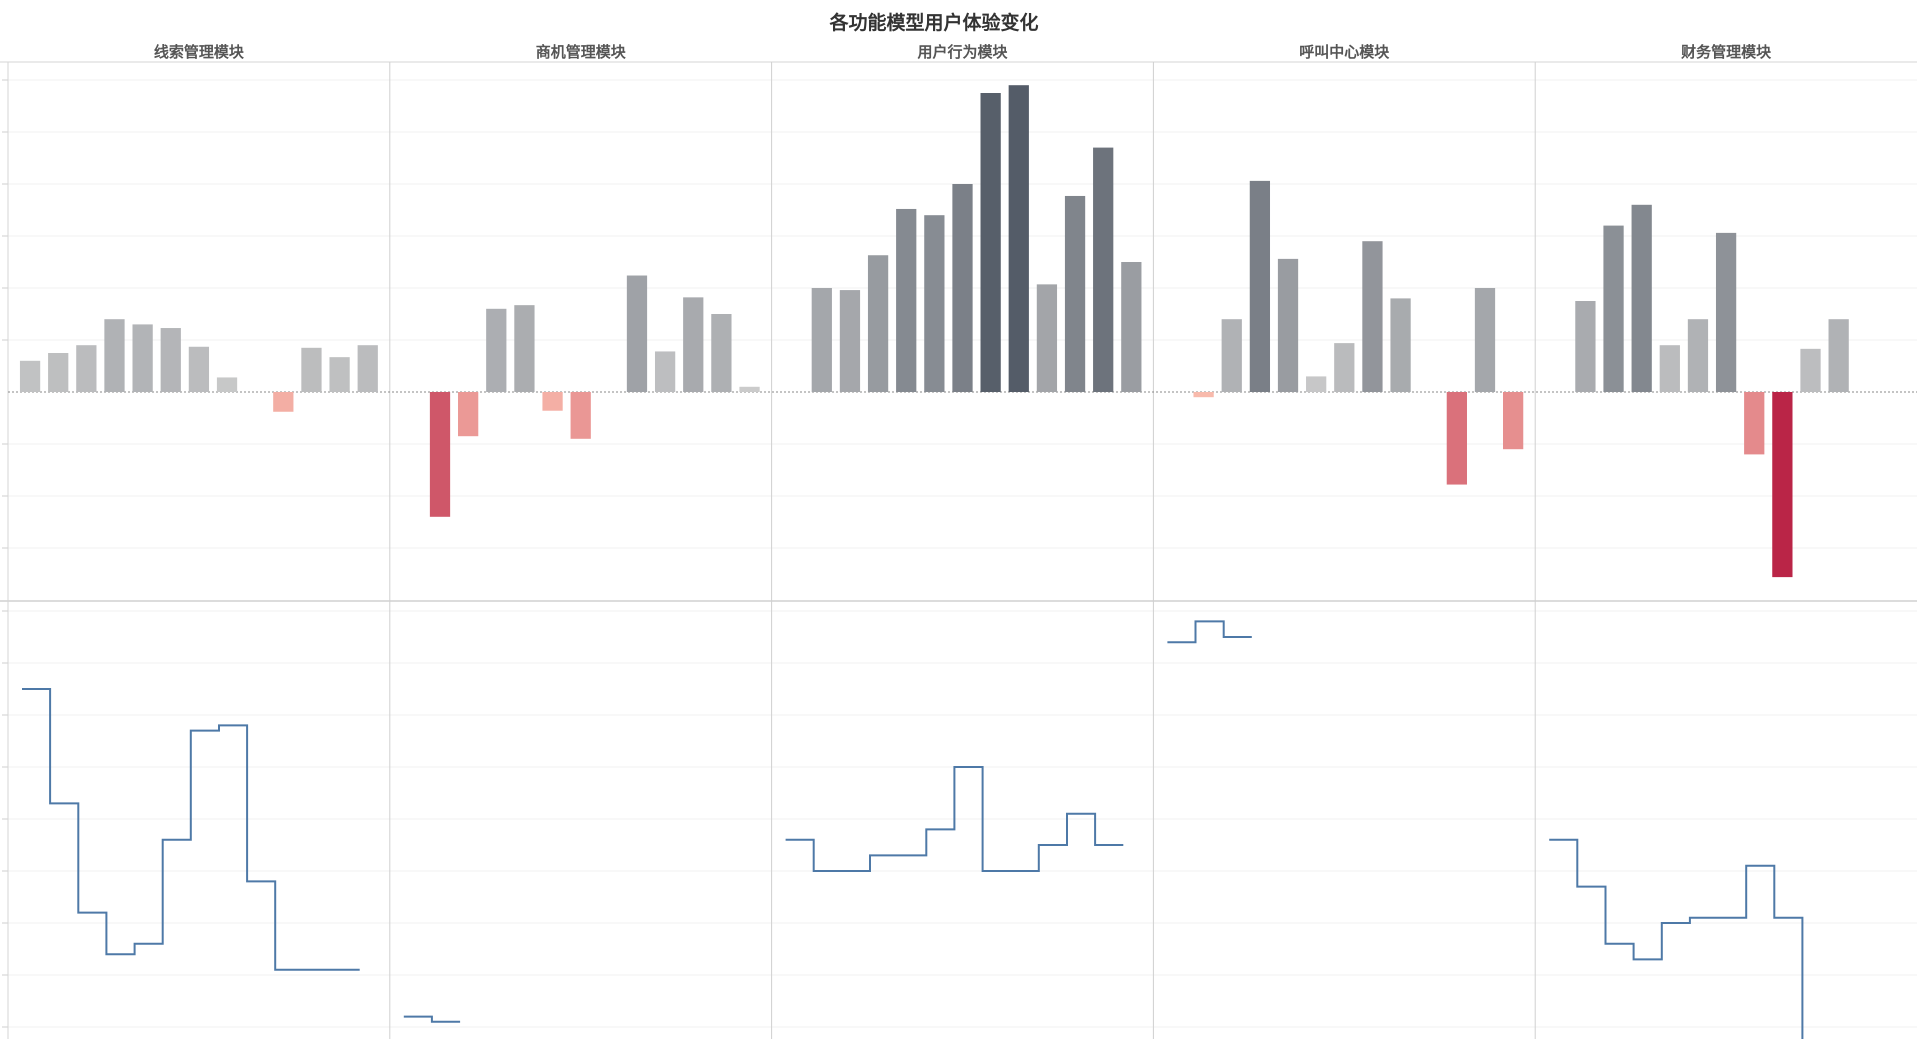 Image resolution: width=1917 pixels, height=1039 pixels. I want to click on chart-title: 各功能模型用户体验变化, so click(934, 23).